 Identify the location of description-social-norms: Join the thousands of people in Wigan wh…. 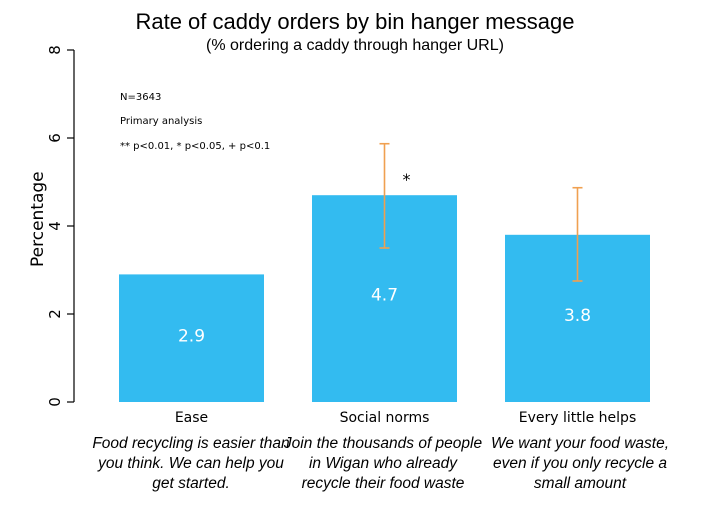
(383, 463).